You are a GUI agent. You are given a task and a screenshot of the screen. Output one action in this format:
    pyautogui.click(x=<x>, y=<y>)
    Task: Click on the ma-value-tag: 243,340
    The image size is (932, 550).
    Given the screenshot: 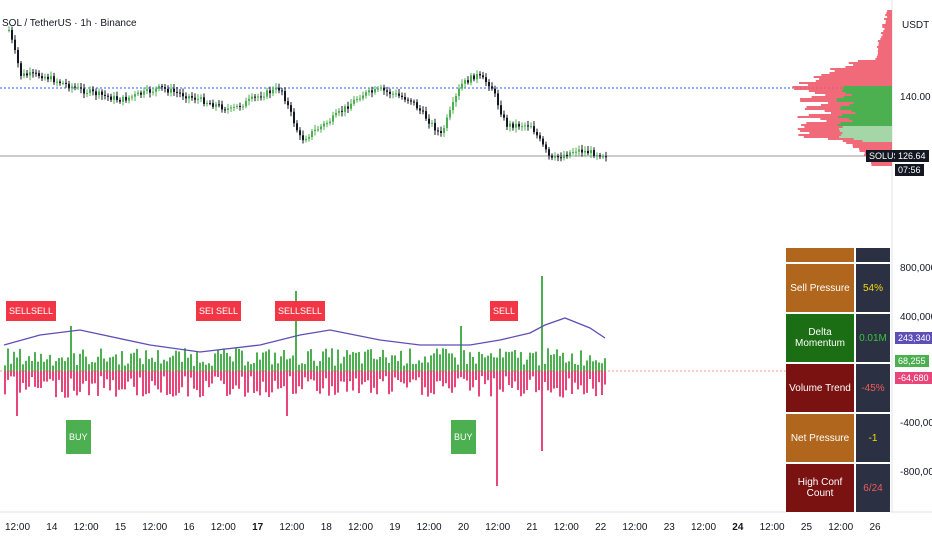 What is the action you would take?
    pyautogui.click(x=913, y=338)
    